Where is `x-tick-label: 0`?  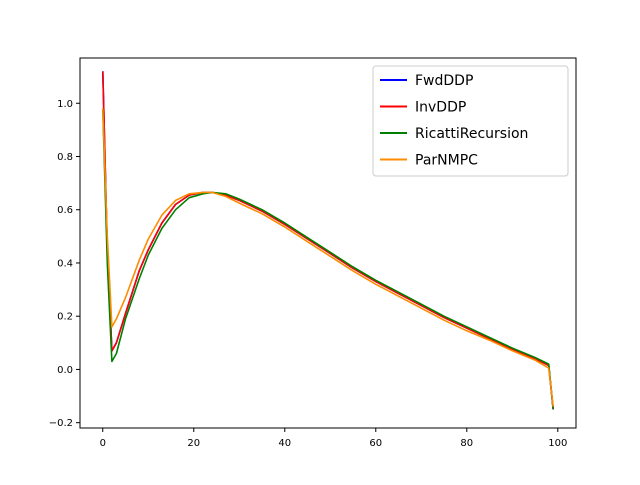 x-tick-label: 0 is located at coordinates (103, 443).